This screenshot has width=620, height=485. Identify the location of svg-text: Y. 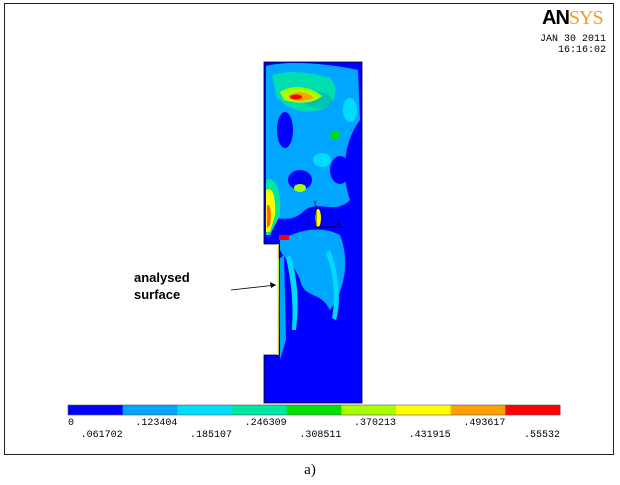
(315, 204).